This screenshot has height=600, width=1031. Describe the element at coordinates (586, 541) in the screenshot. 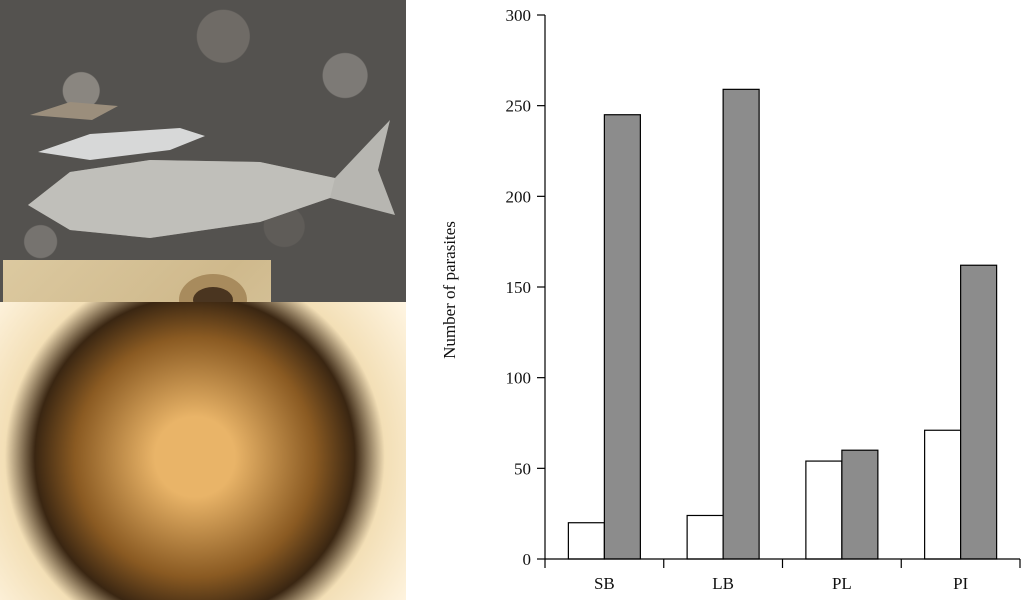

I see `bar-SB-white` at that location.